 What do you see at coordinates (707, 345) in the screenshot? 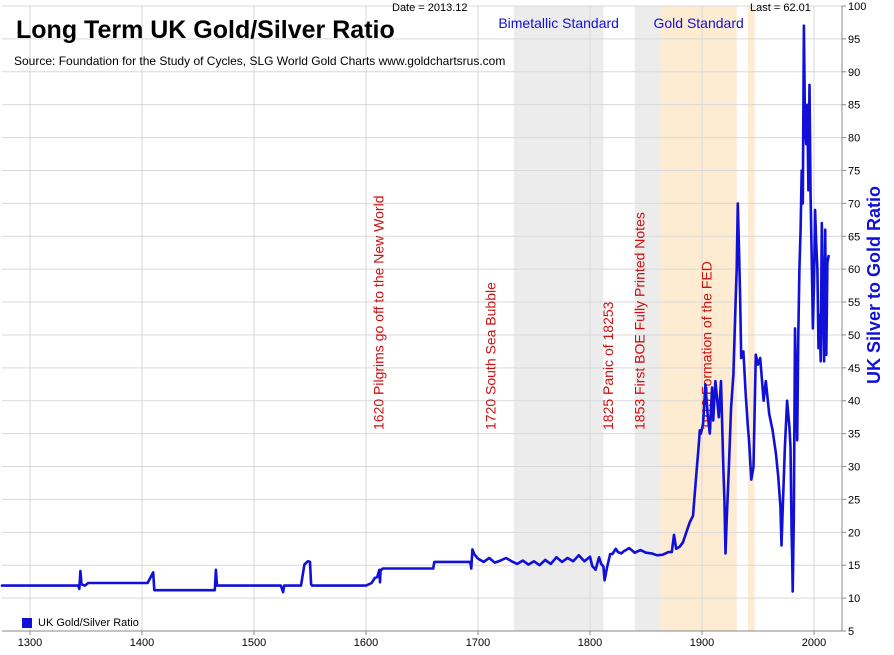
I see `annotation-label: 1913 Formation of the FED` at bounding box center [707, 345].